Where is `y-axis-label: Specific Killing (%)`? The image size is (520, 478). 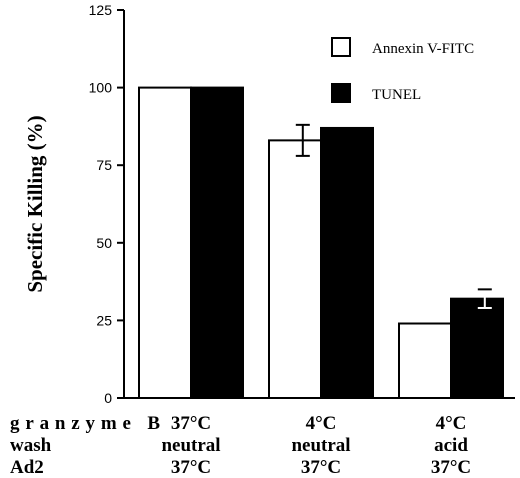 y-axis-label: Specific Killing (%) is located at coordinates (35, 203).